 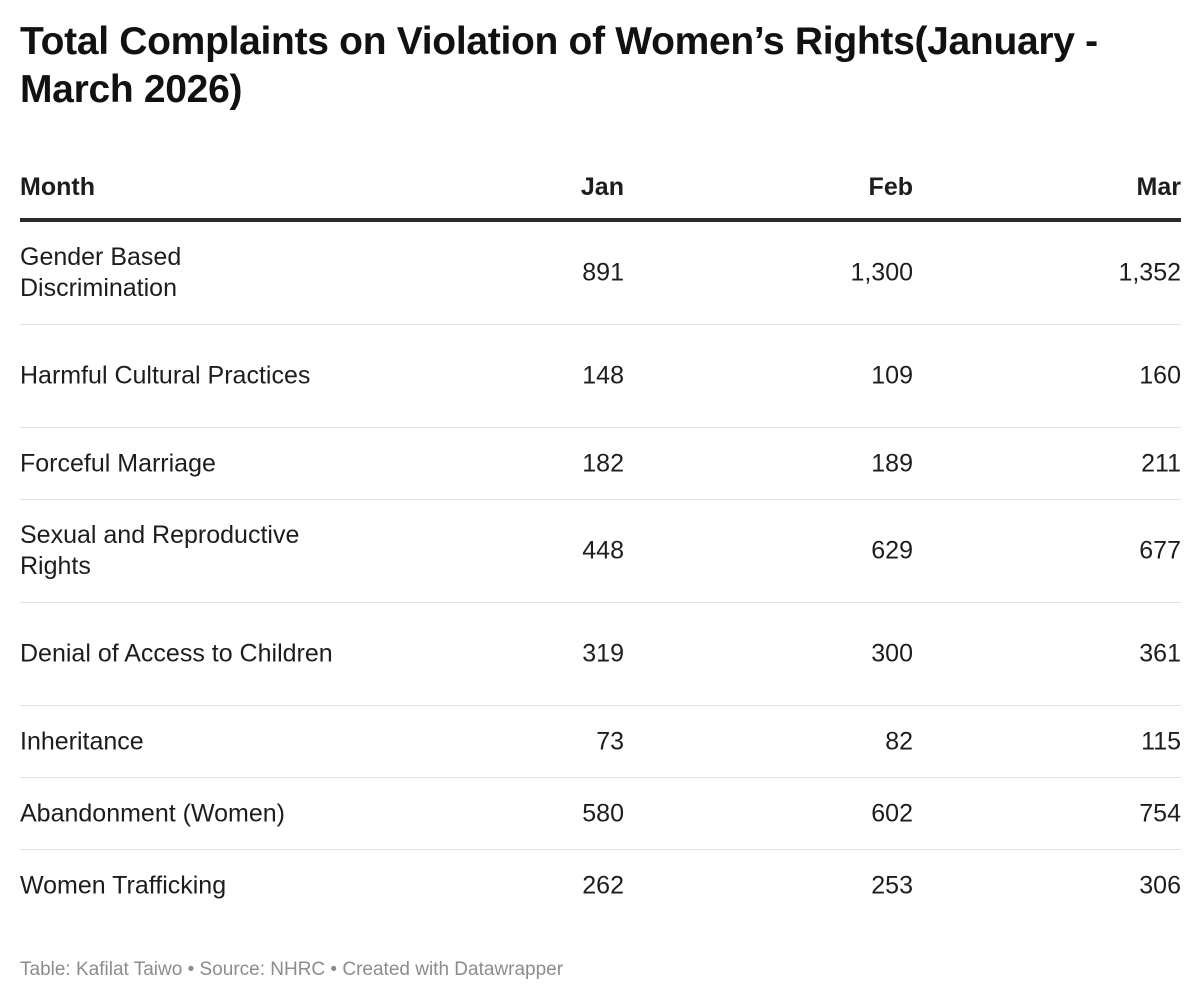 What do you see at coordinates (892, 550) in the screenshot?
I see `cell-feb: 629` at bounding box center [892, 550].